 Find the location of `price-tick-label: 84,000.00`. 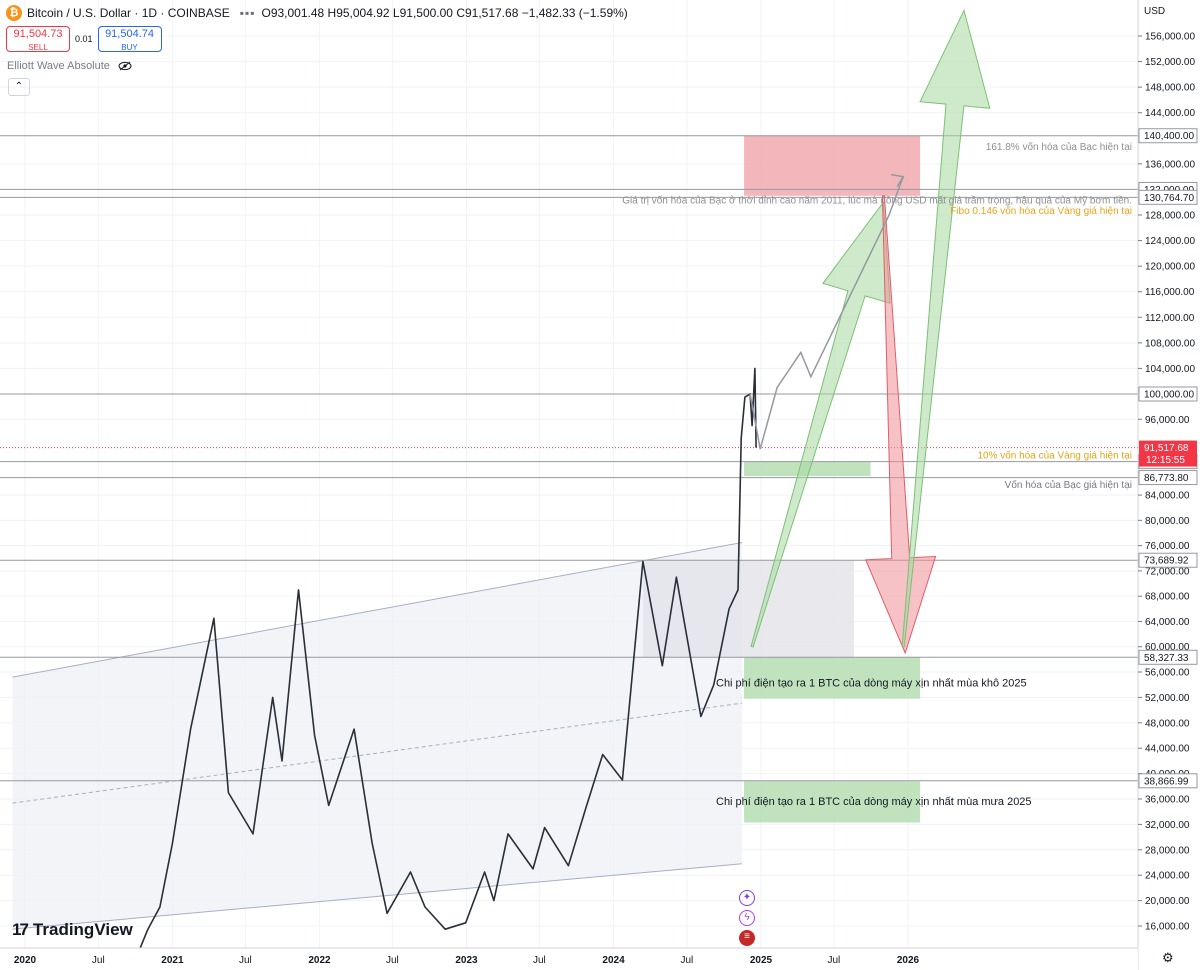

price-tick-label: 84,000.00 is located at coordinates (1167, 496).